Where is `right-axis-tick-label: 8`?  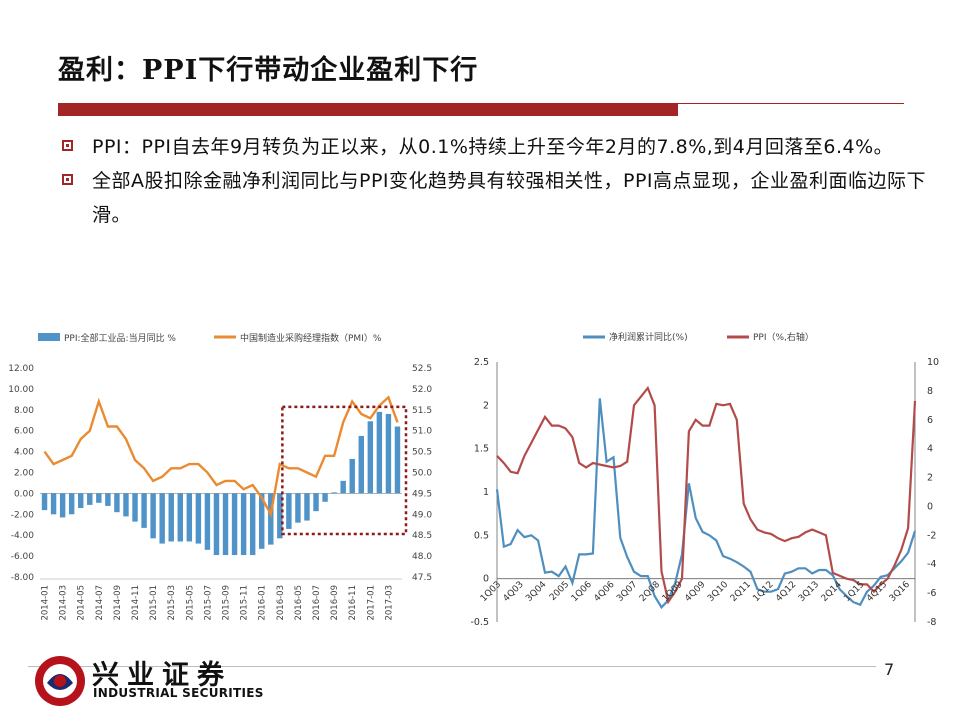
right-axis-tick-label: 8 is located at coordinates (930, 391).